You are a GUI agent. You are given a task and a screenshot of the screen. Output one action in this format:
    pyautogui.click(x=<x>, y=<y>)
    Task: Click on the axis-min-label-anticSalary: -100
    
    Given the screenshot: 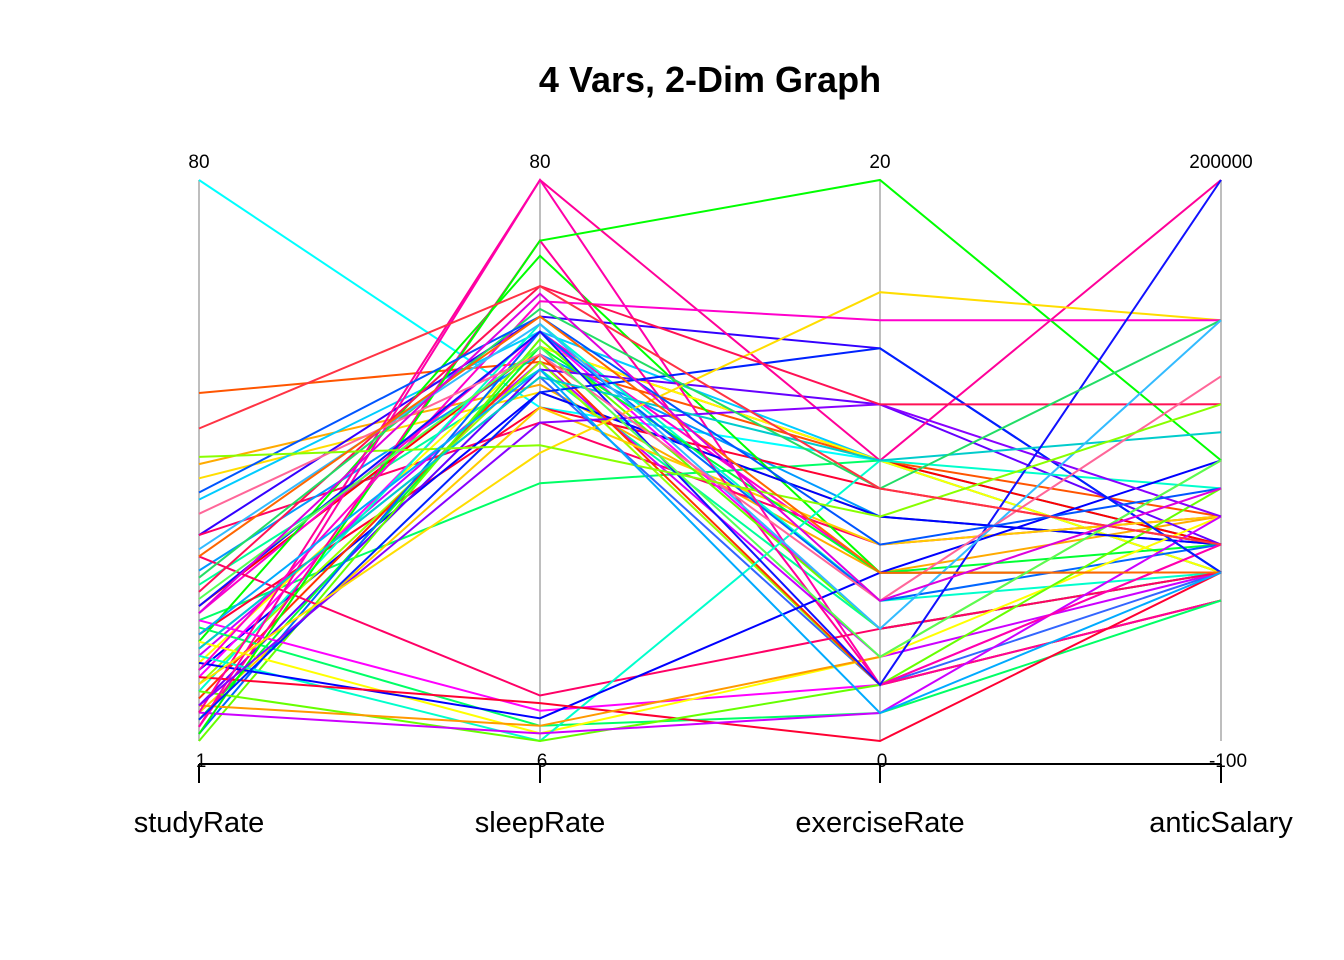 What is the action you would take?
    pyautogui.click(x=1228, y=761)
    